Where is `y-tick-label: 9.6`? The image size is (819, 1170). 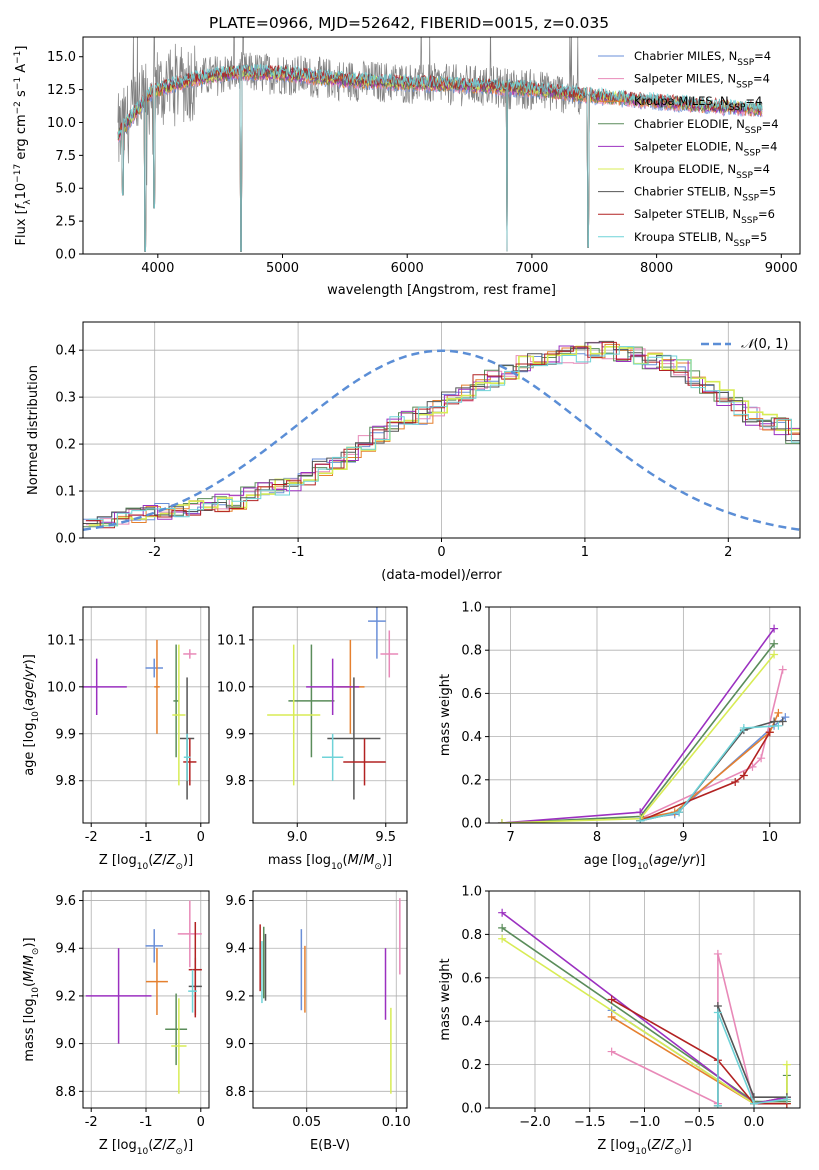
y-tick-label: 9.6 is located at coordinates (65, 901).